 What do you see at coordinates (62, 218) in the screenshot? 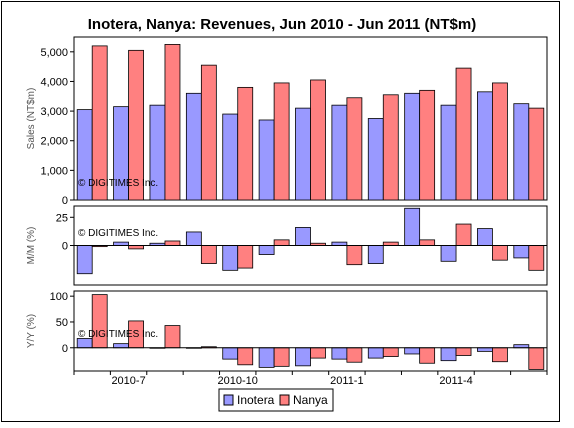
I see `mm-y-tick-label: 25` at bounding box center [62, 218].